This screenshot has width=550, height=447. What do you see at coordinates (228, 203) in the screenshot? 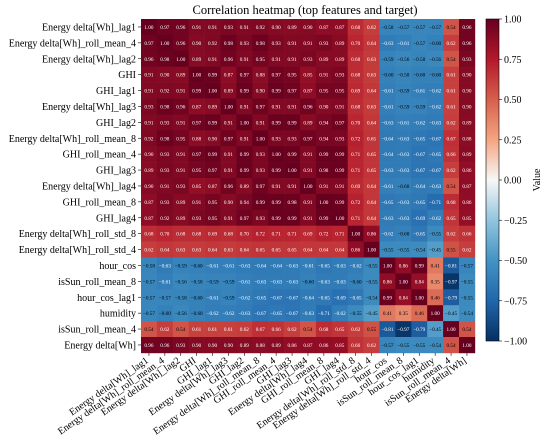
I see `cell-value-label: 0.90` at bounding box center [228, 203].